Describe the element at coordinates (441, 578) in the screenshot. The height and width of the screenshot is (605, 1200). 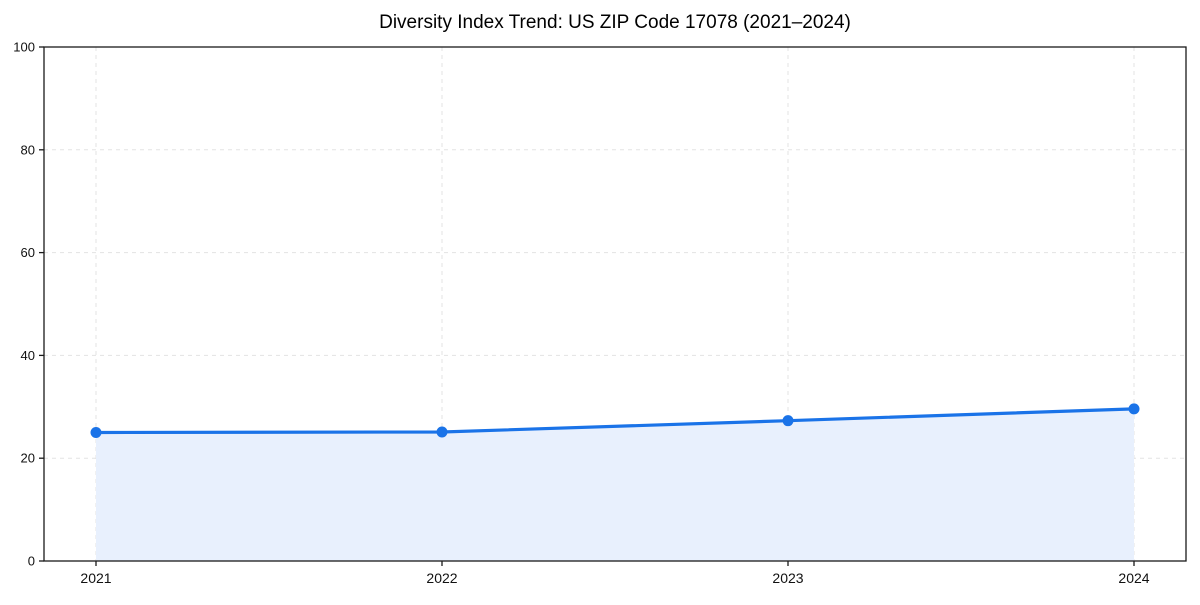
I see `x-tick-label: 2022` at that location.